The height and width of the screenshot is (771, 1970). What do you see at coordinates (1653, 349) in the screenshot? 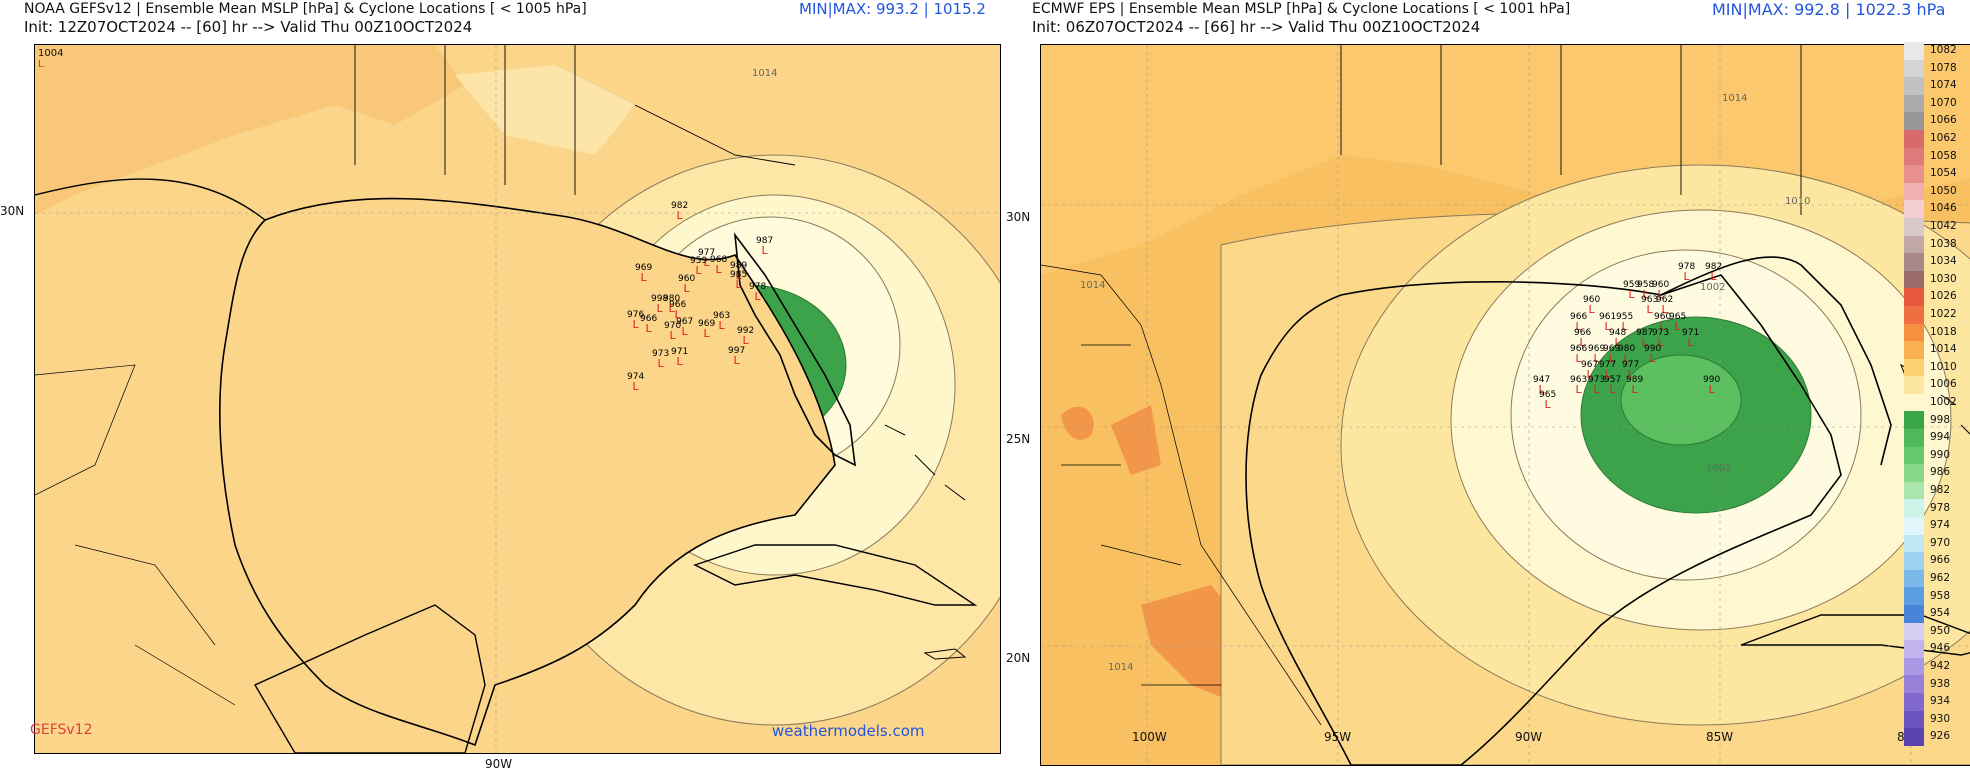
I see `ecmwf-cyclone-pressure: 990` at bounding box center [1653, 349].